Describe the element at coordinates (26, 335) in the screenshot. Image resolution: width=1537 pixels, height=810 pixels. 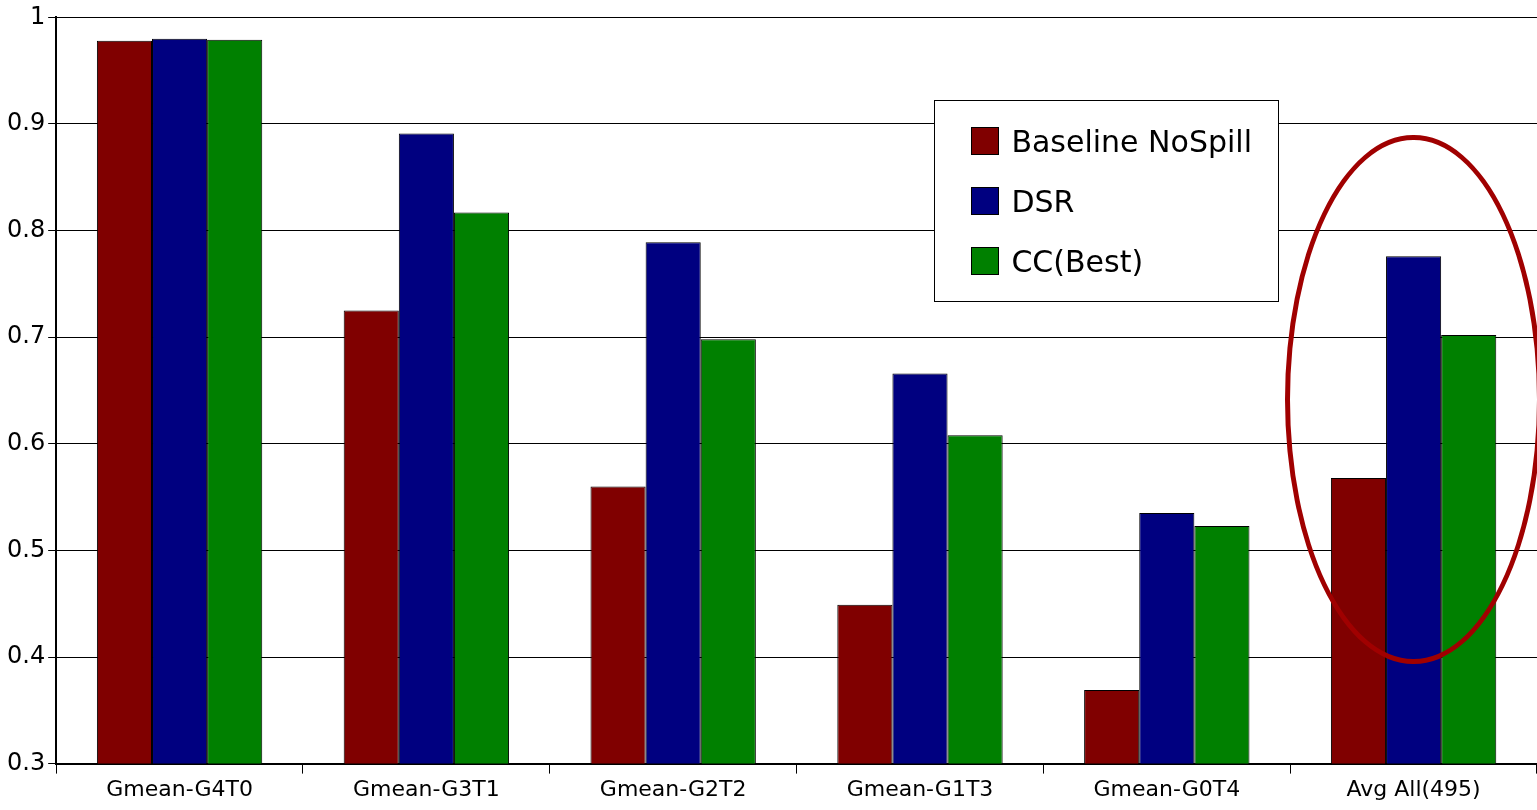
I see `y-tick-label: 0.7` at that location.